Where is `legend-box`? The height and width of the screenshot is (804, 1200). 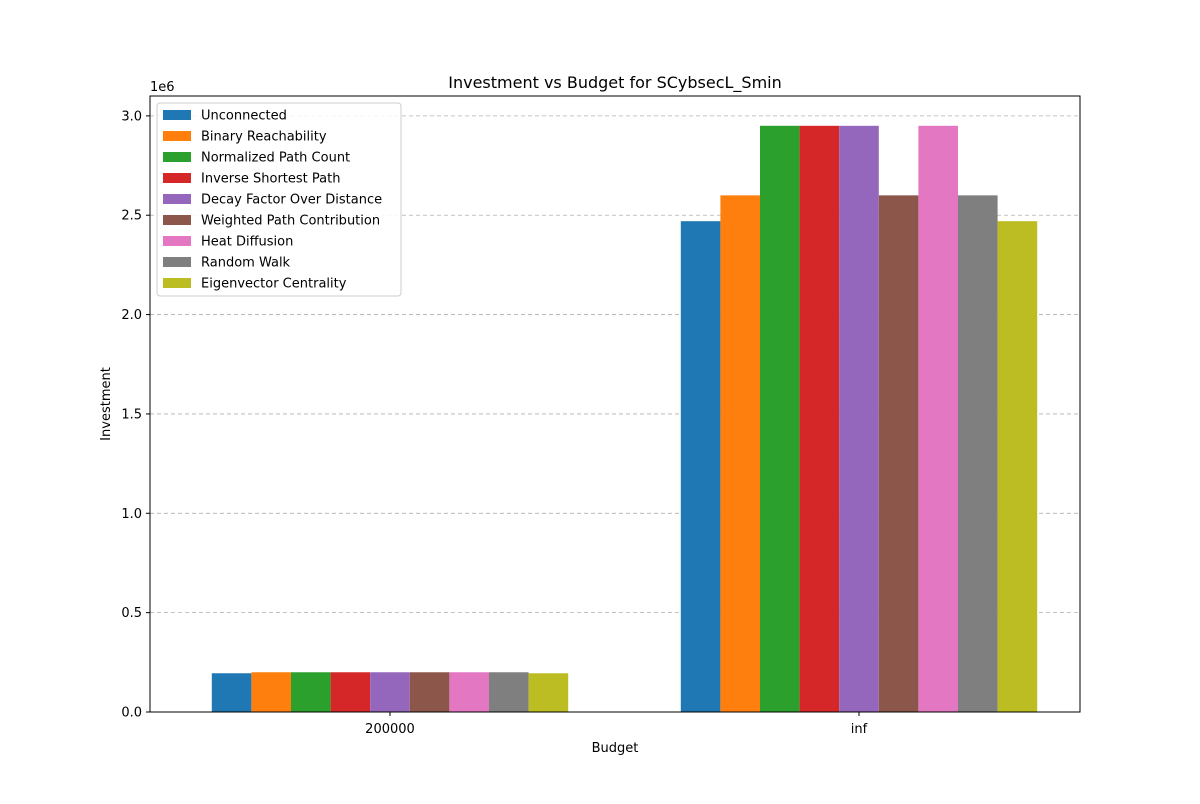
legend-box is located at coordinates (279, 199).